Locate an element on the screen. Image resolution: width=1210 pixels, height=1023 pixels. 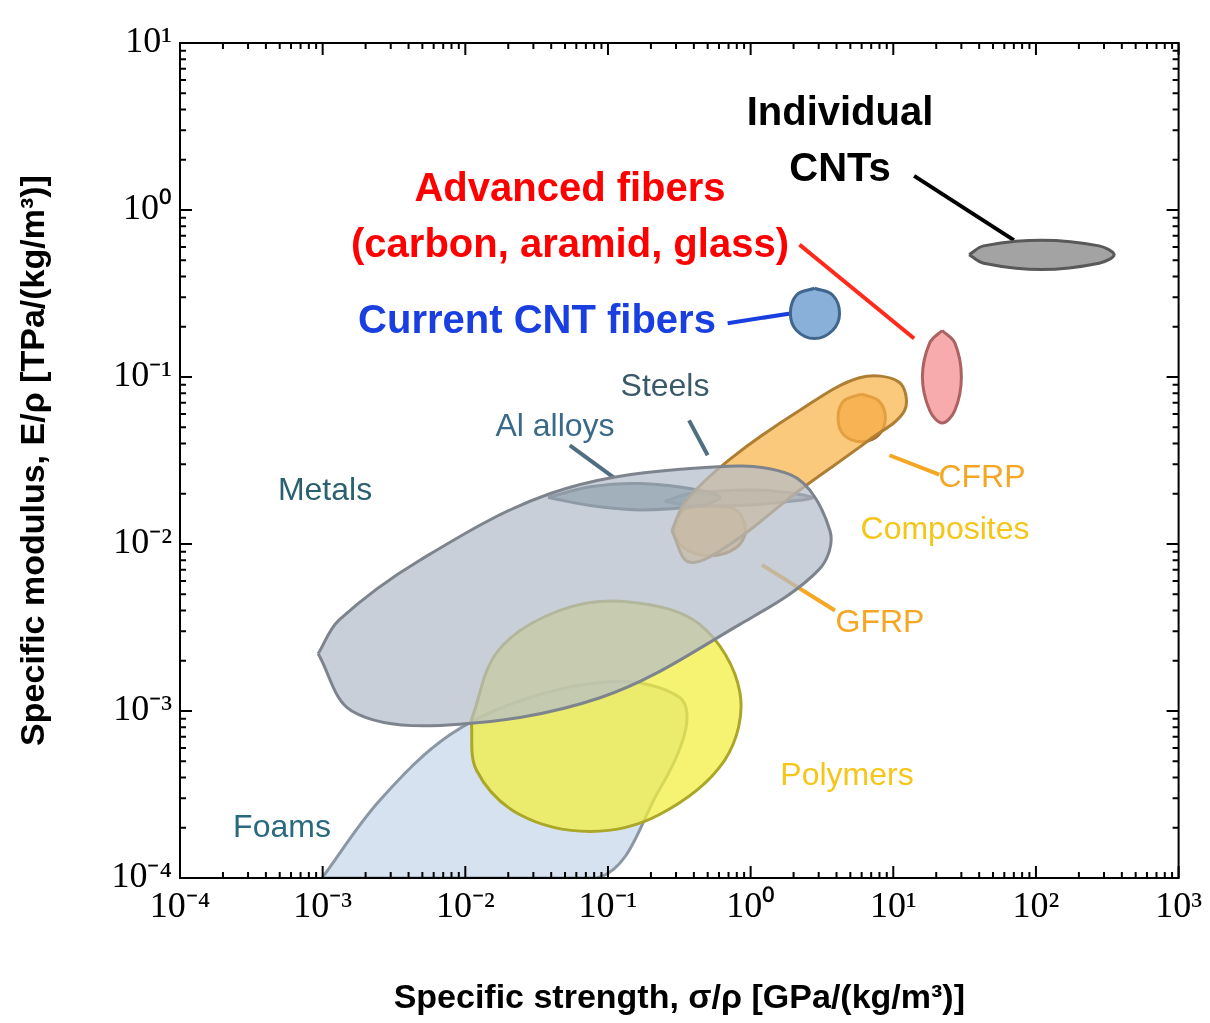
annotation: Steels is located at coordinates (665, 384).